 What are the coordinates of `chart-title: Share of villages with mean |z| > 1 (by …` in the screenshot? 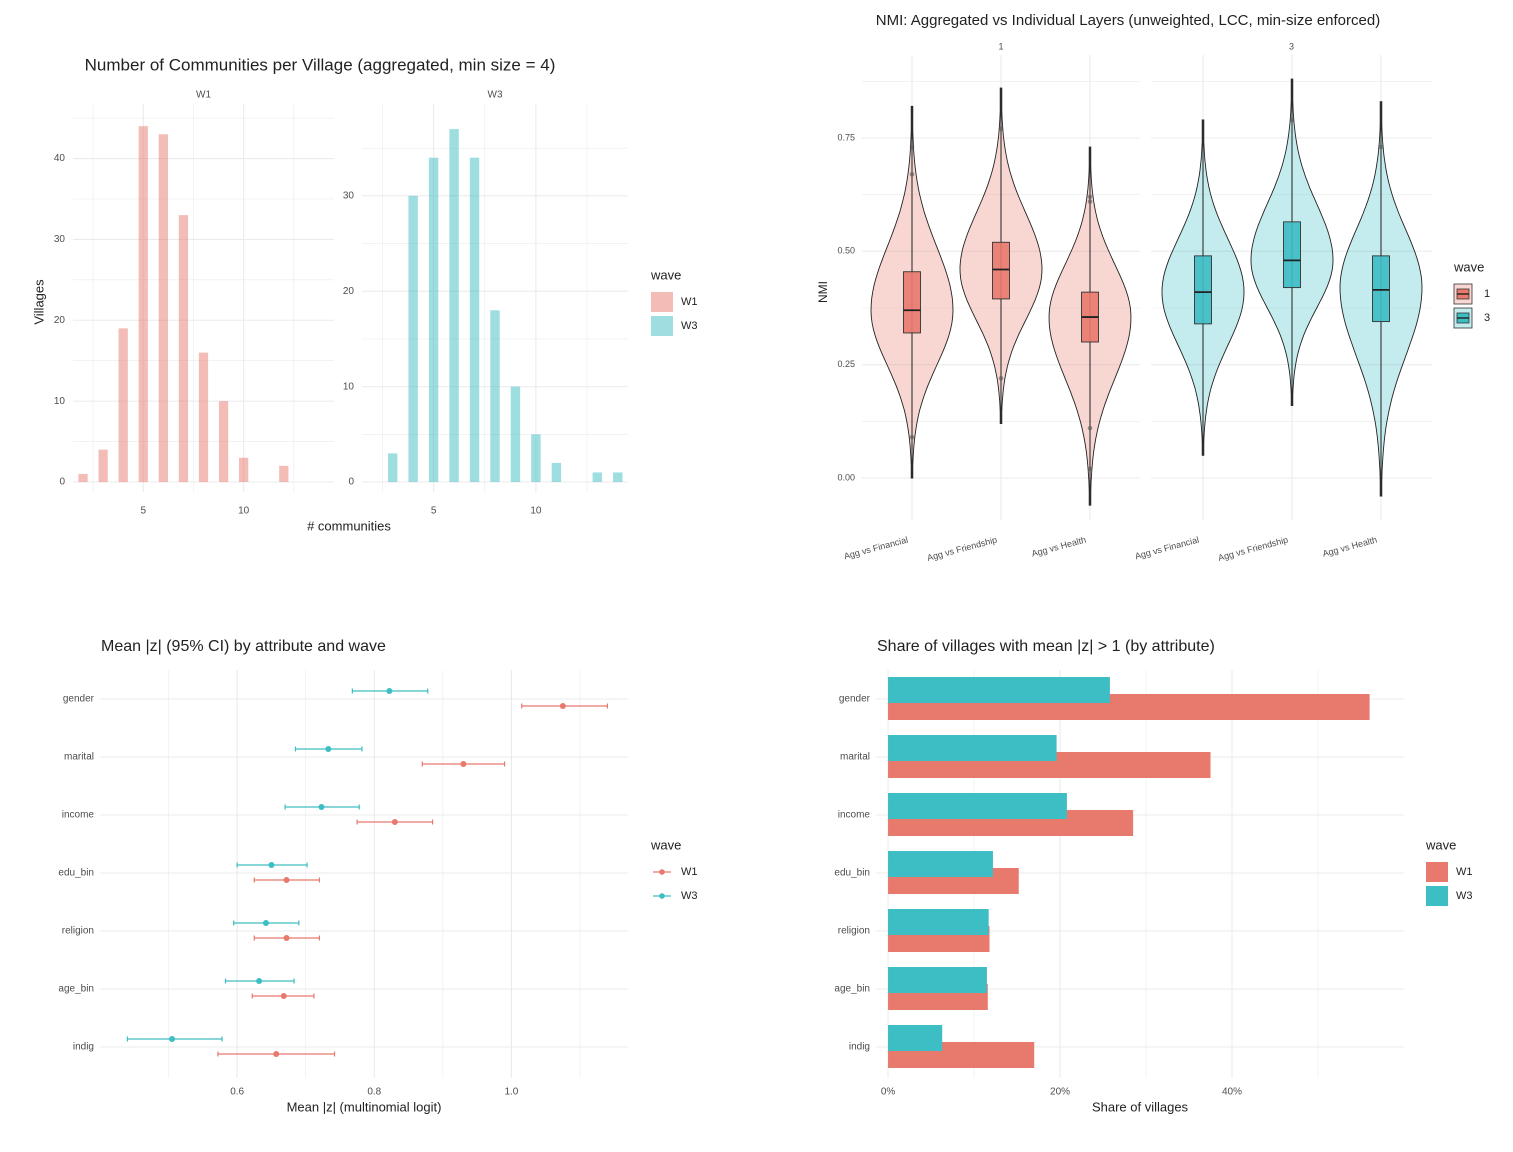 It's located at (1046, 646).